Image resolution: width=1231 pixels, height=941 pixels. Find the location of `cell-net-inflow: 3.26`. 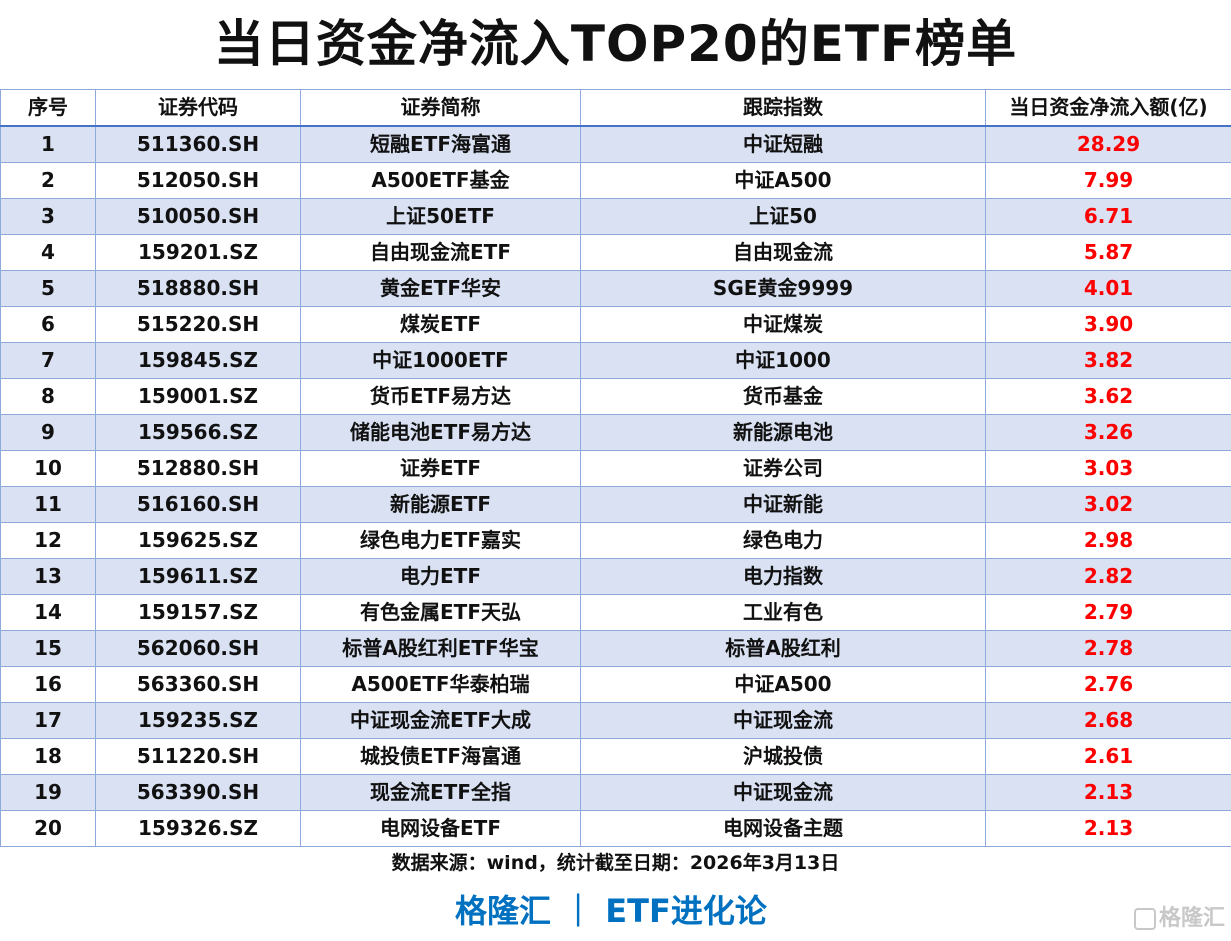

cell-net-inflow: 3.26 is located at coordinates (1108, 432).